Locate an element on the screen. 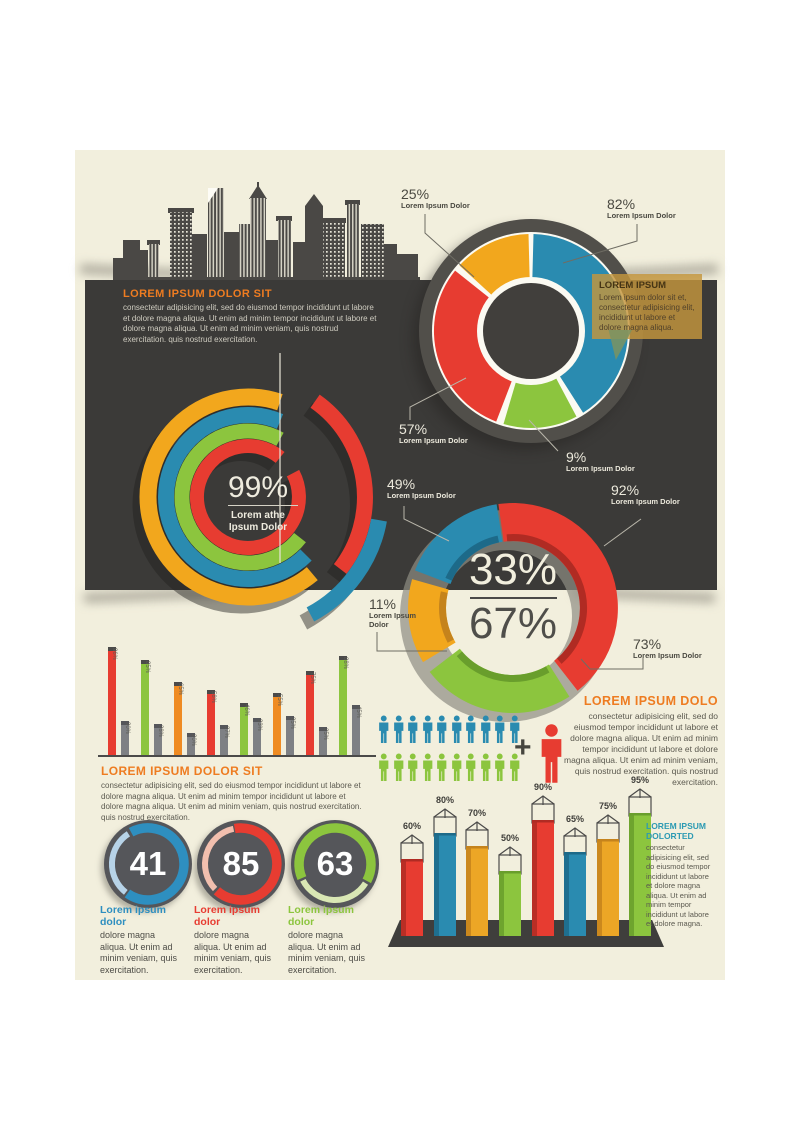 The height and width of the screenshot is (1131, 800). callout-label: 73% Lorem Ipsum Dolor is located at coordinates (667, 648).